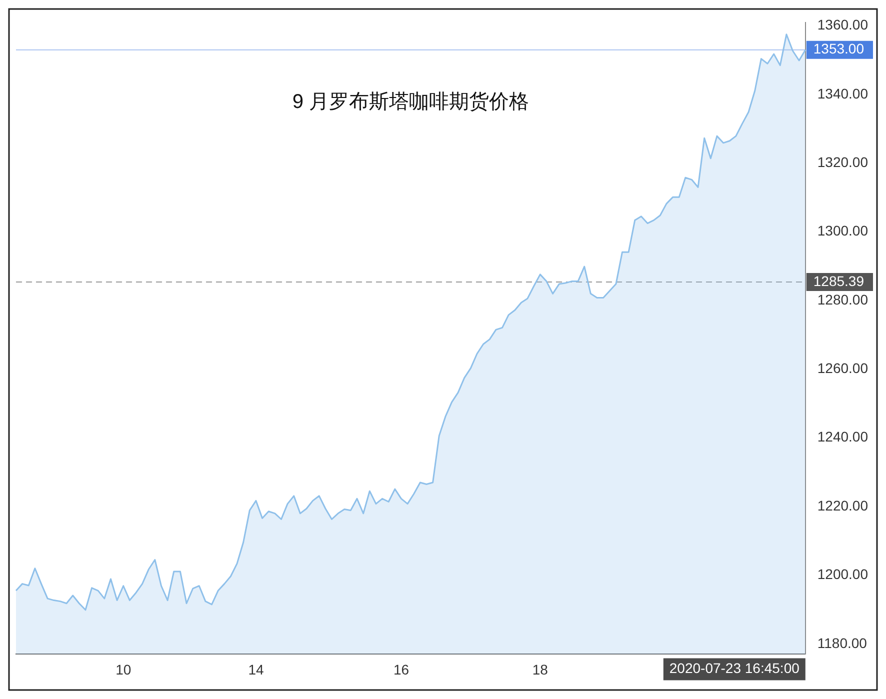 The width and height of the screenshot is (886, 699). Describe the element at coordinates (842, 24) in the screenshot. I see `y-tick-label: 1360.00` at that location.